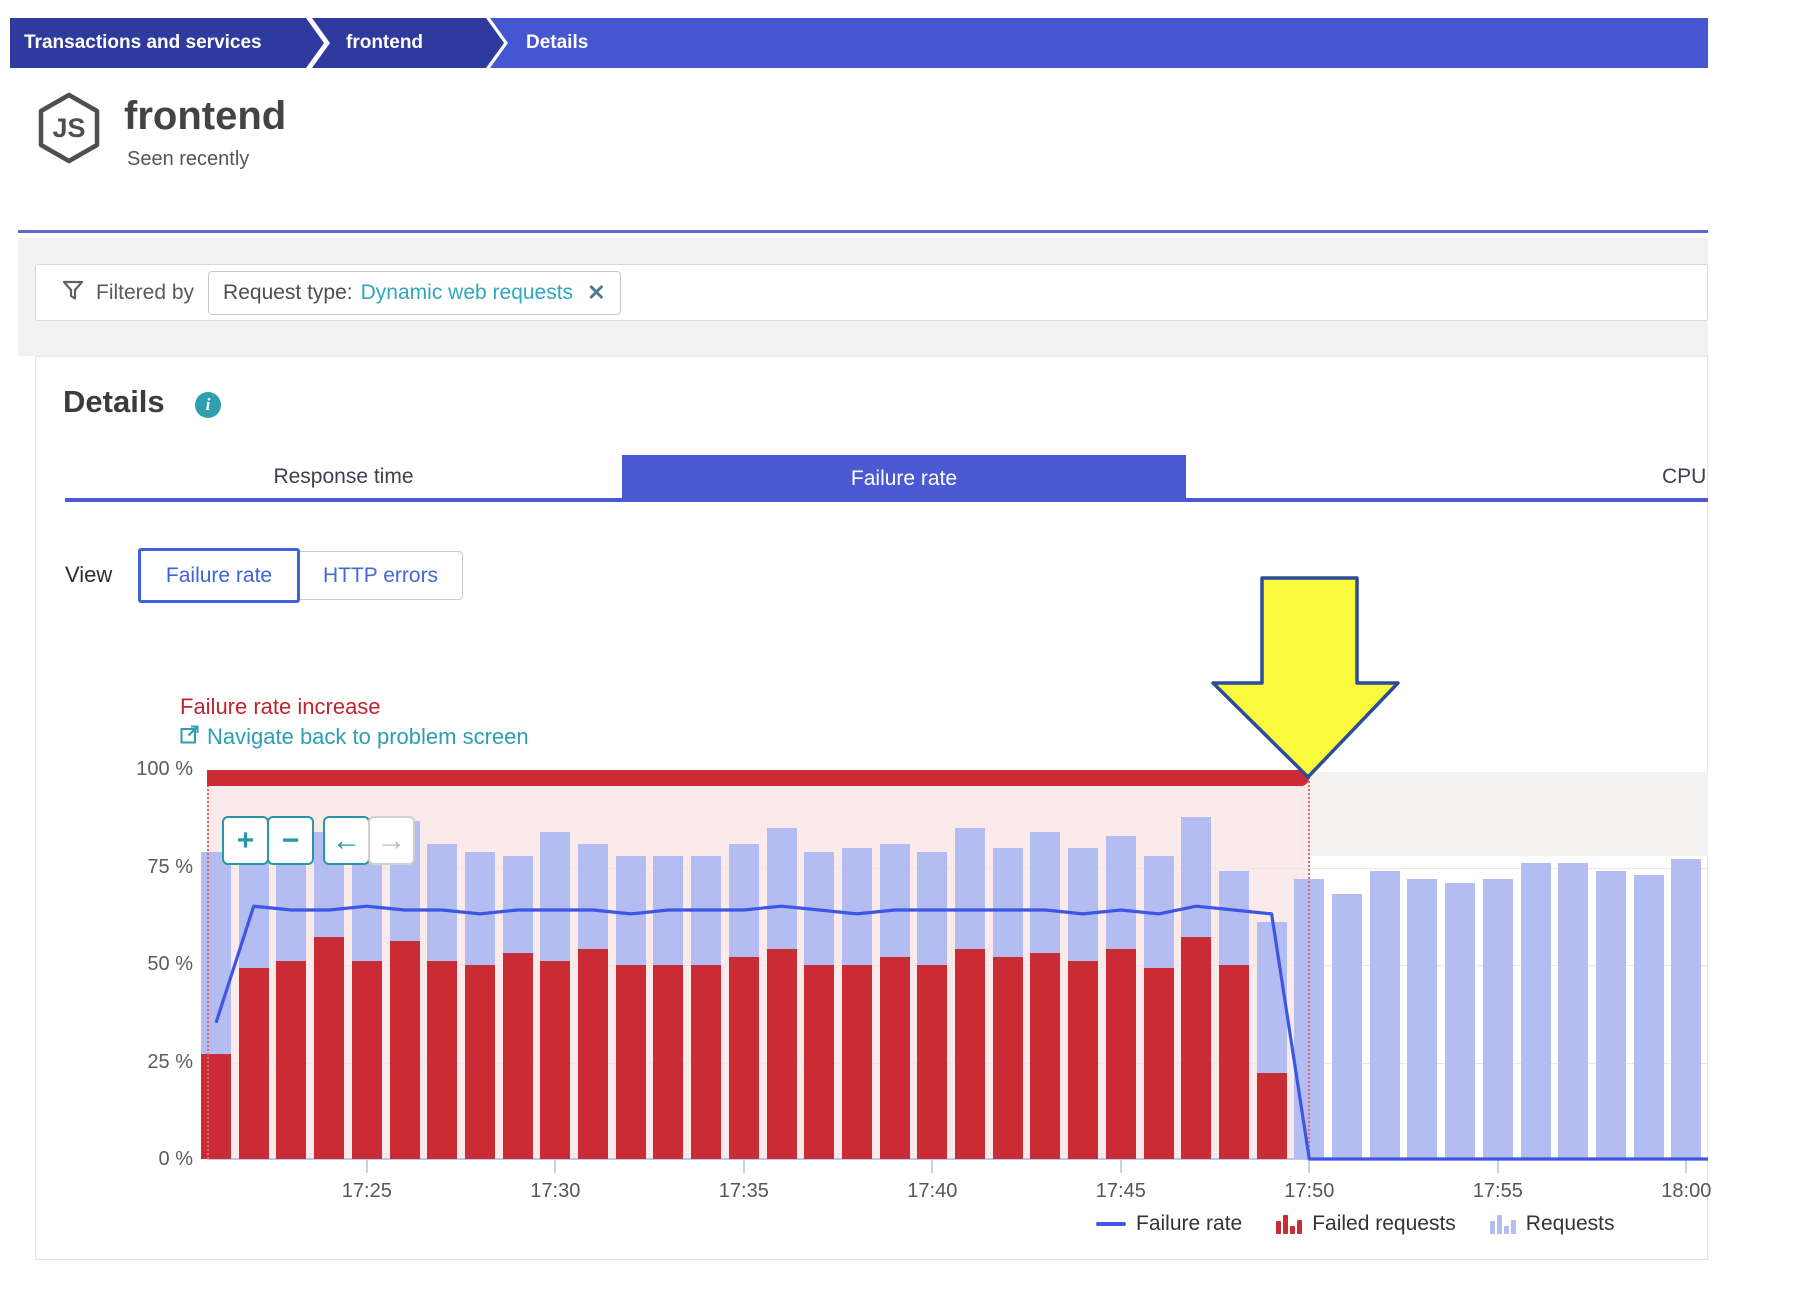 This screenshot has width=1800, height=1298. Describe the element at coordinates (1309, 1191) in the screenshot. I see `x-axis-label: 17:50` at that location.